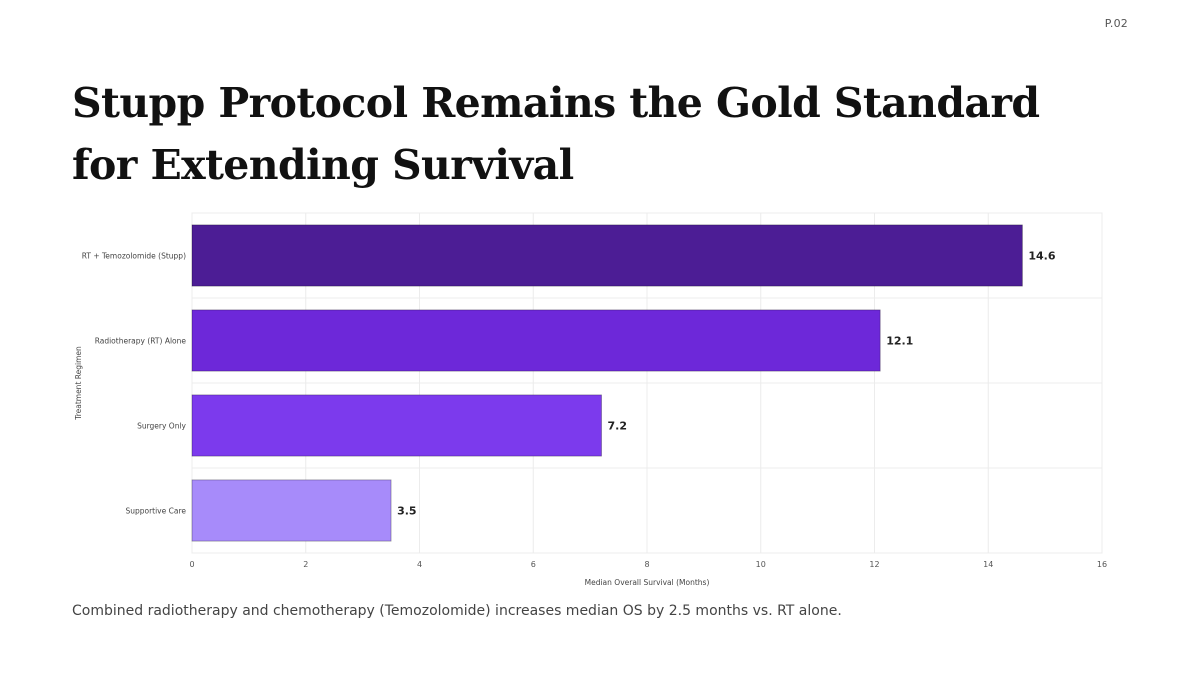  I want to click on y-category-label: Surgery Only, so click(161, 426).